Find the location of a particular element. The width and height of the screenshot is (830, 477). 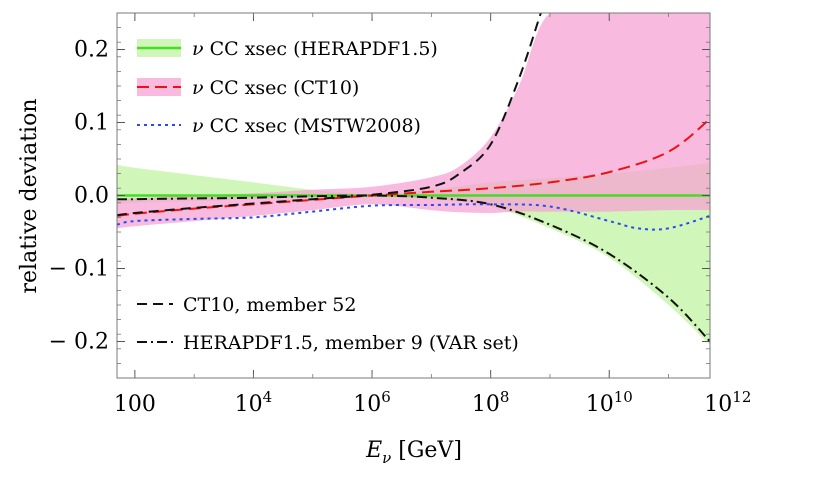

y-tick-label-4: − 0.2 is located at coordinates (79, 342).